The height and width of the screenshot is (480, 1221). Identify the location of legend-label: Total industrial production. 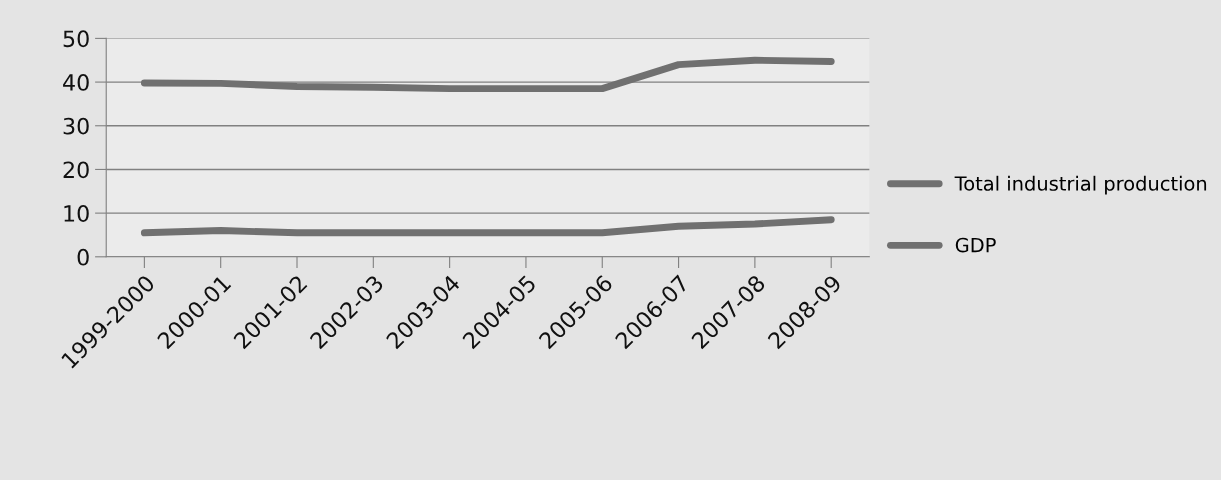
(1080, 185).